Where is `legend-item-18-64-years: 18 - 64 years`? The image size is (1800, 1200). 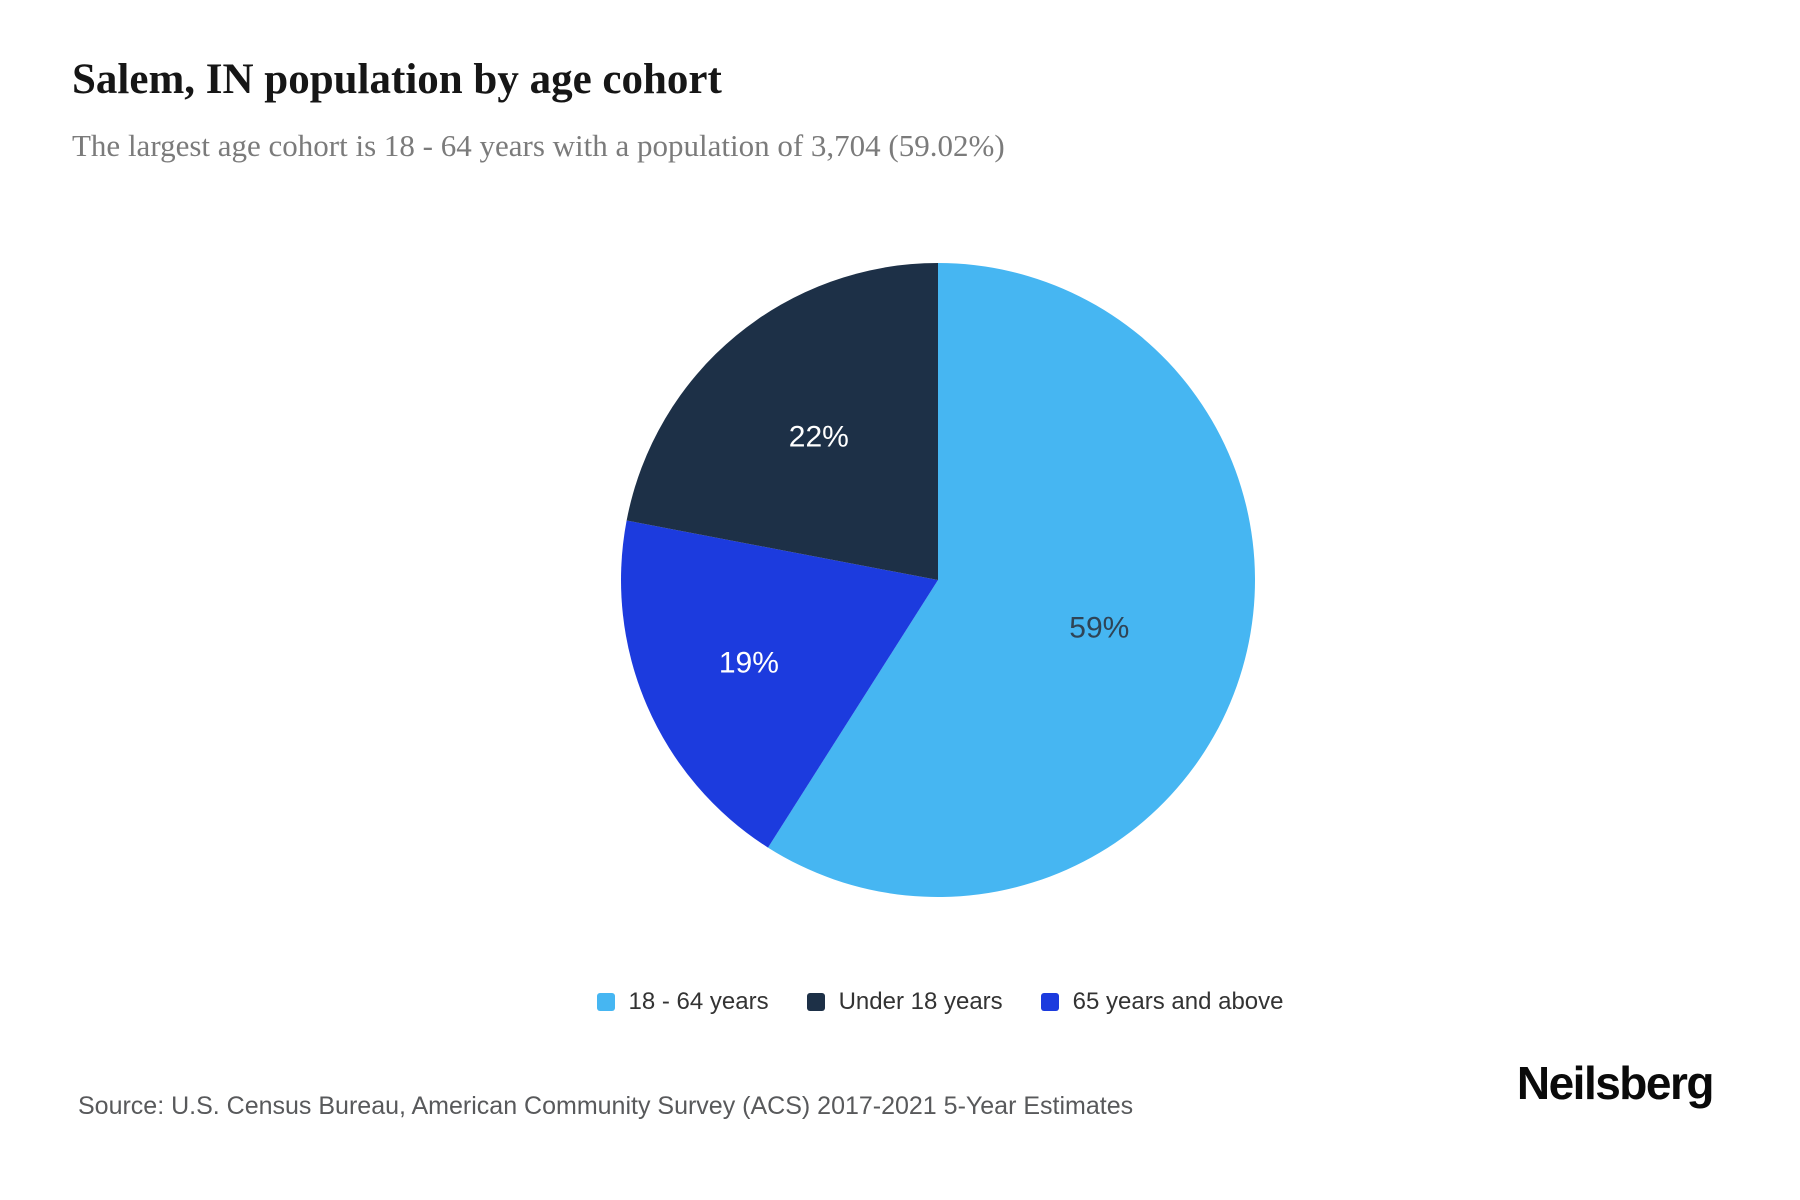 legend-item-18-64-years: 18 - 64 years is located at coordinates (682, 1002).